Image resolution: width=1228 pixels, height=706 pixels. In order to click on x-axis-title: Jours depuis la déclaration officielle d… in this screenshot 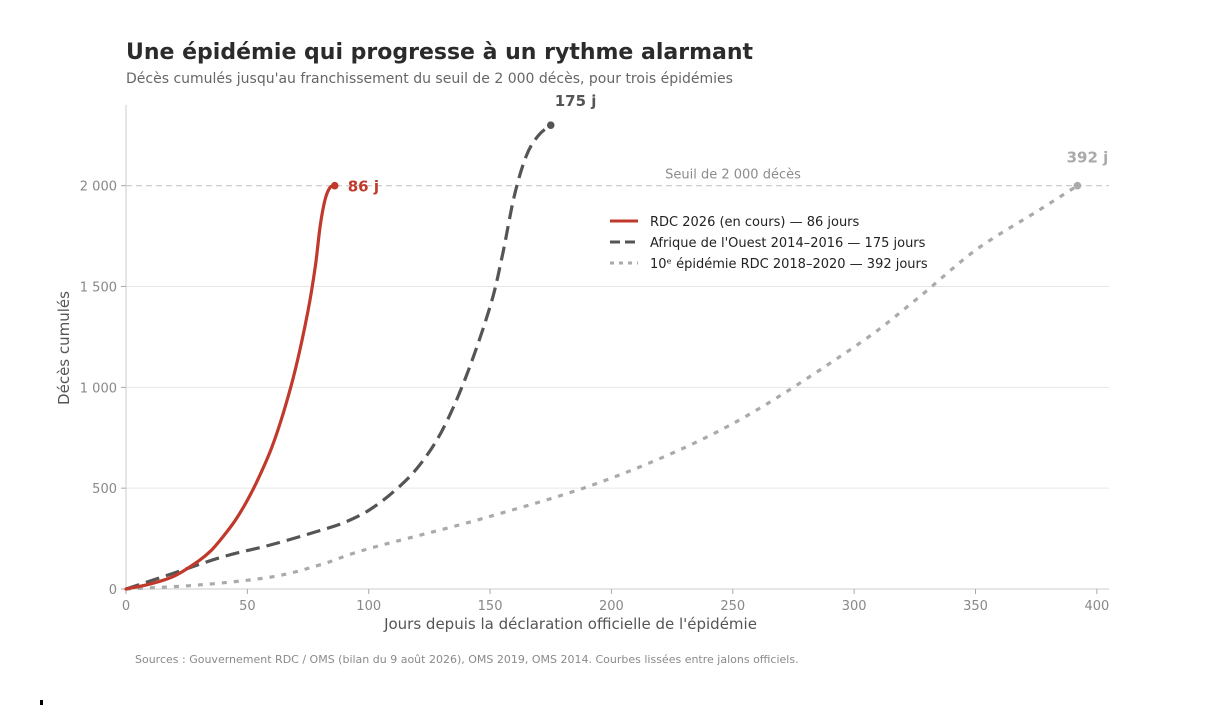, I will do `click(570, 624)`.